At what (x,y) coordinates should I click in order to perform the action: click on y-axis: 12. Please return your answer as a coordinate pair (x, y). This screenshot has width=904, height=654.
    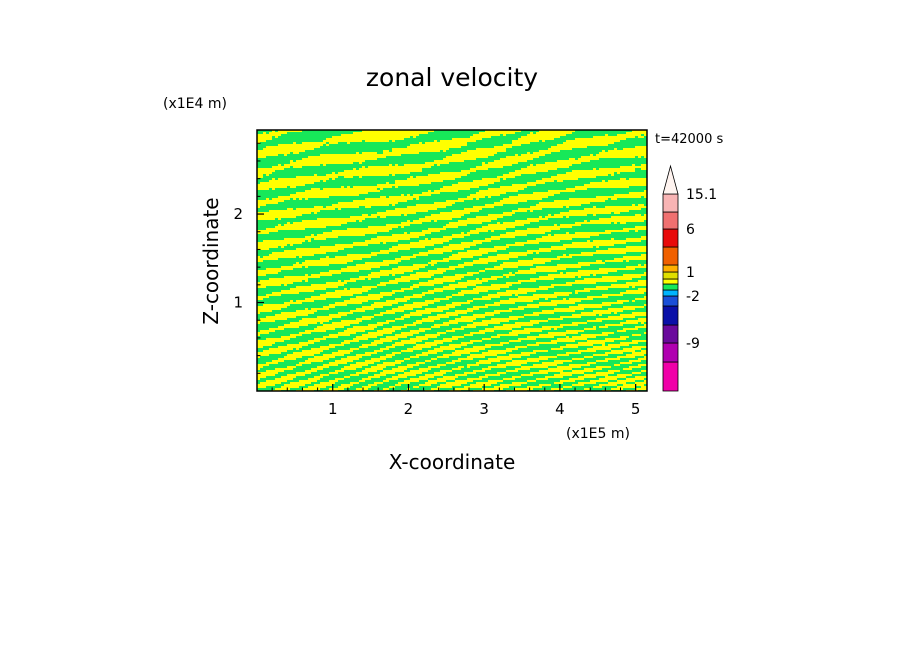
    Looking at the image, I should click on (248, 258).